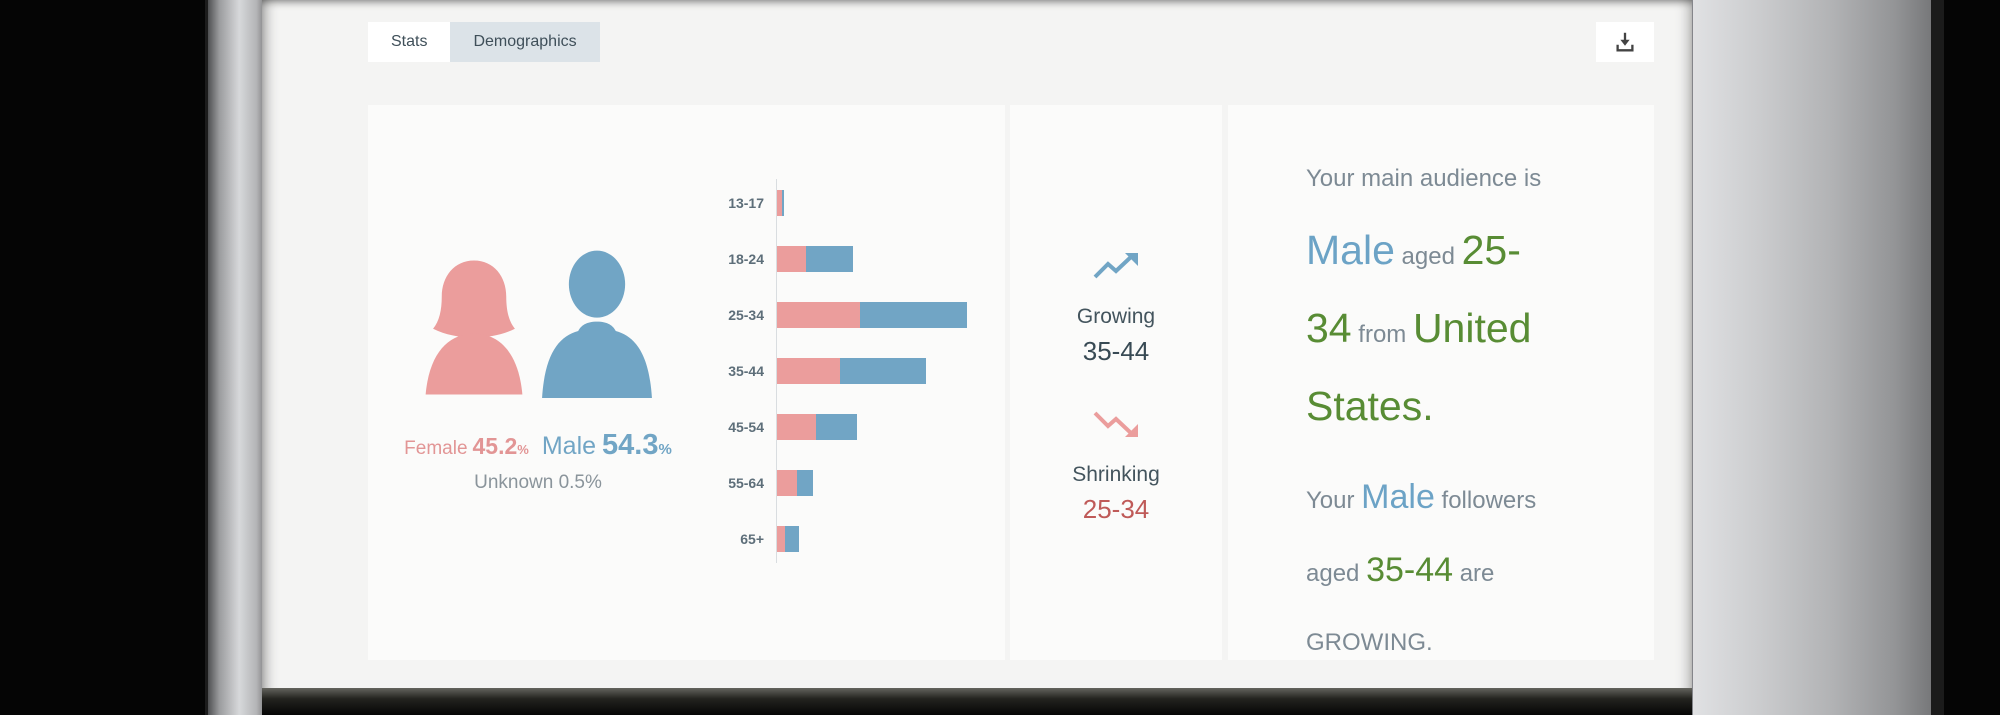 This screenshot has height=715, width=2000. I want to click on female-silhouette-icon, so click(474, 327).